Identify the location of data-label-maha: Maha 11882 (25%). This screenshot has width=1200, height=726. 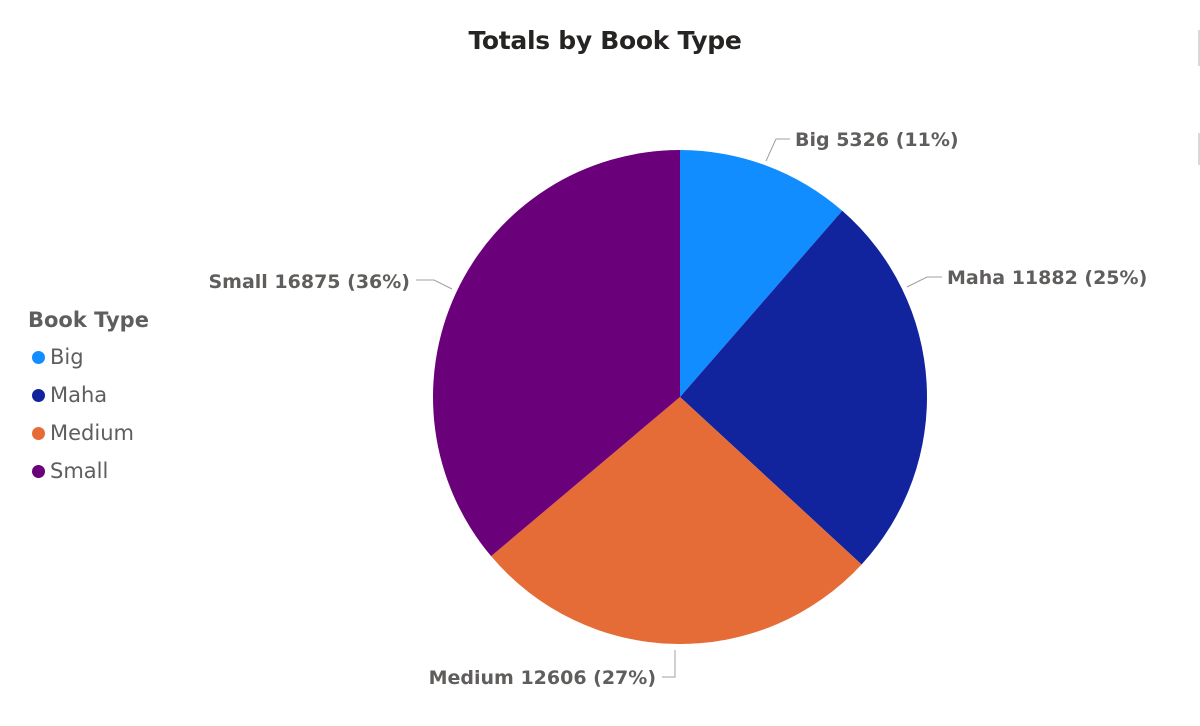
(1047, 278).